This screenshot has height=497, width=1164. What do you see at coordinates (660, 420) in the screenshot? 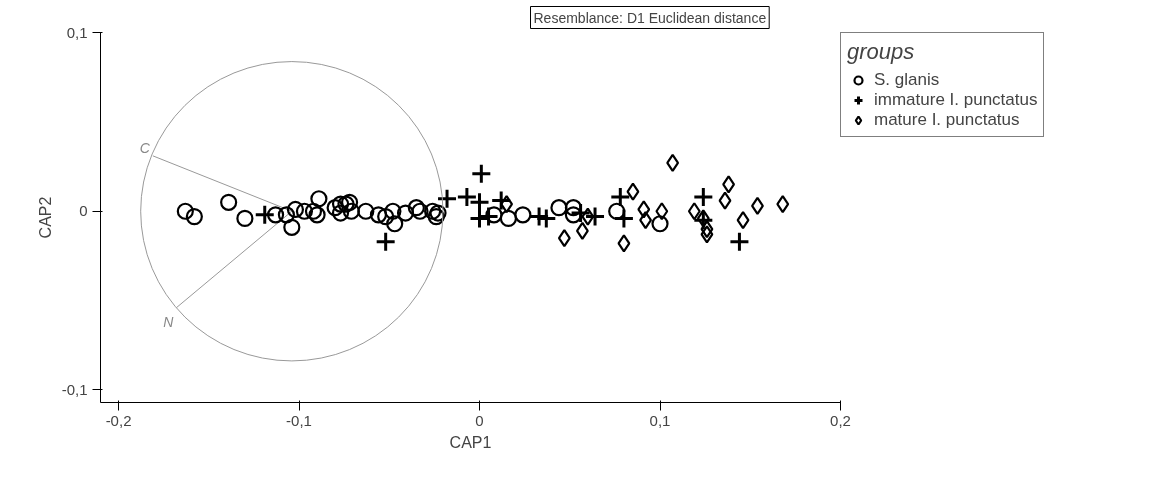
I see `x-tick-label: 0,1` at bounding box center [660, 420].